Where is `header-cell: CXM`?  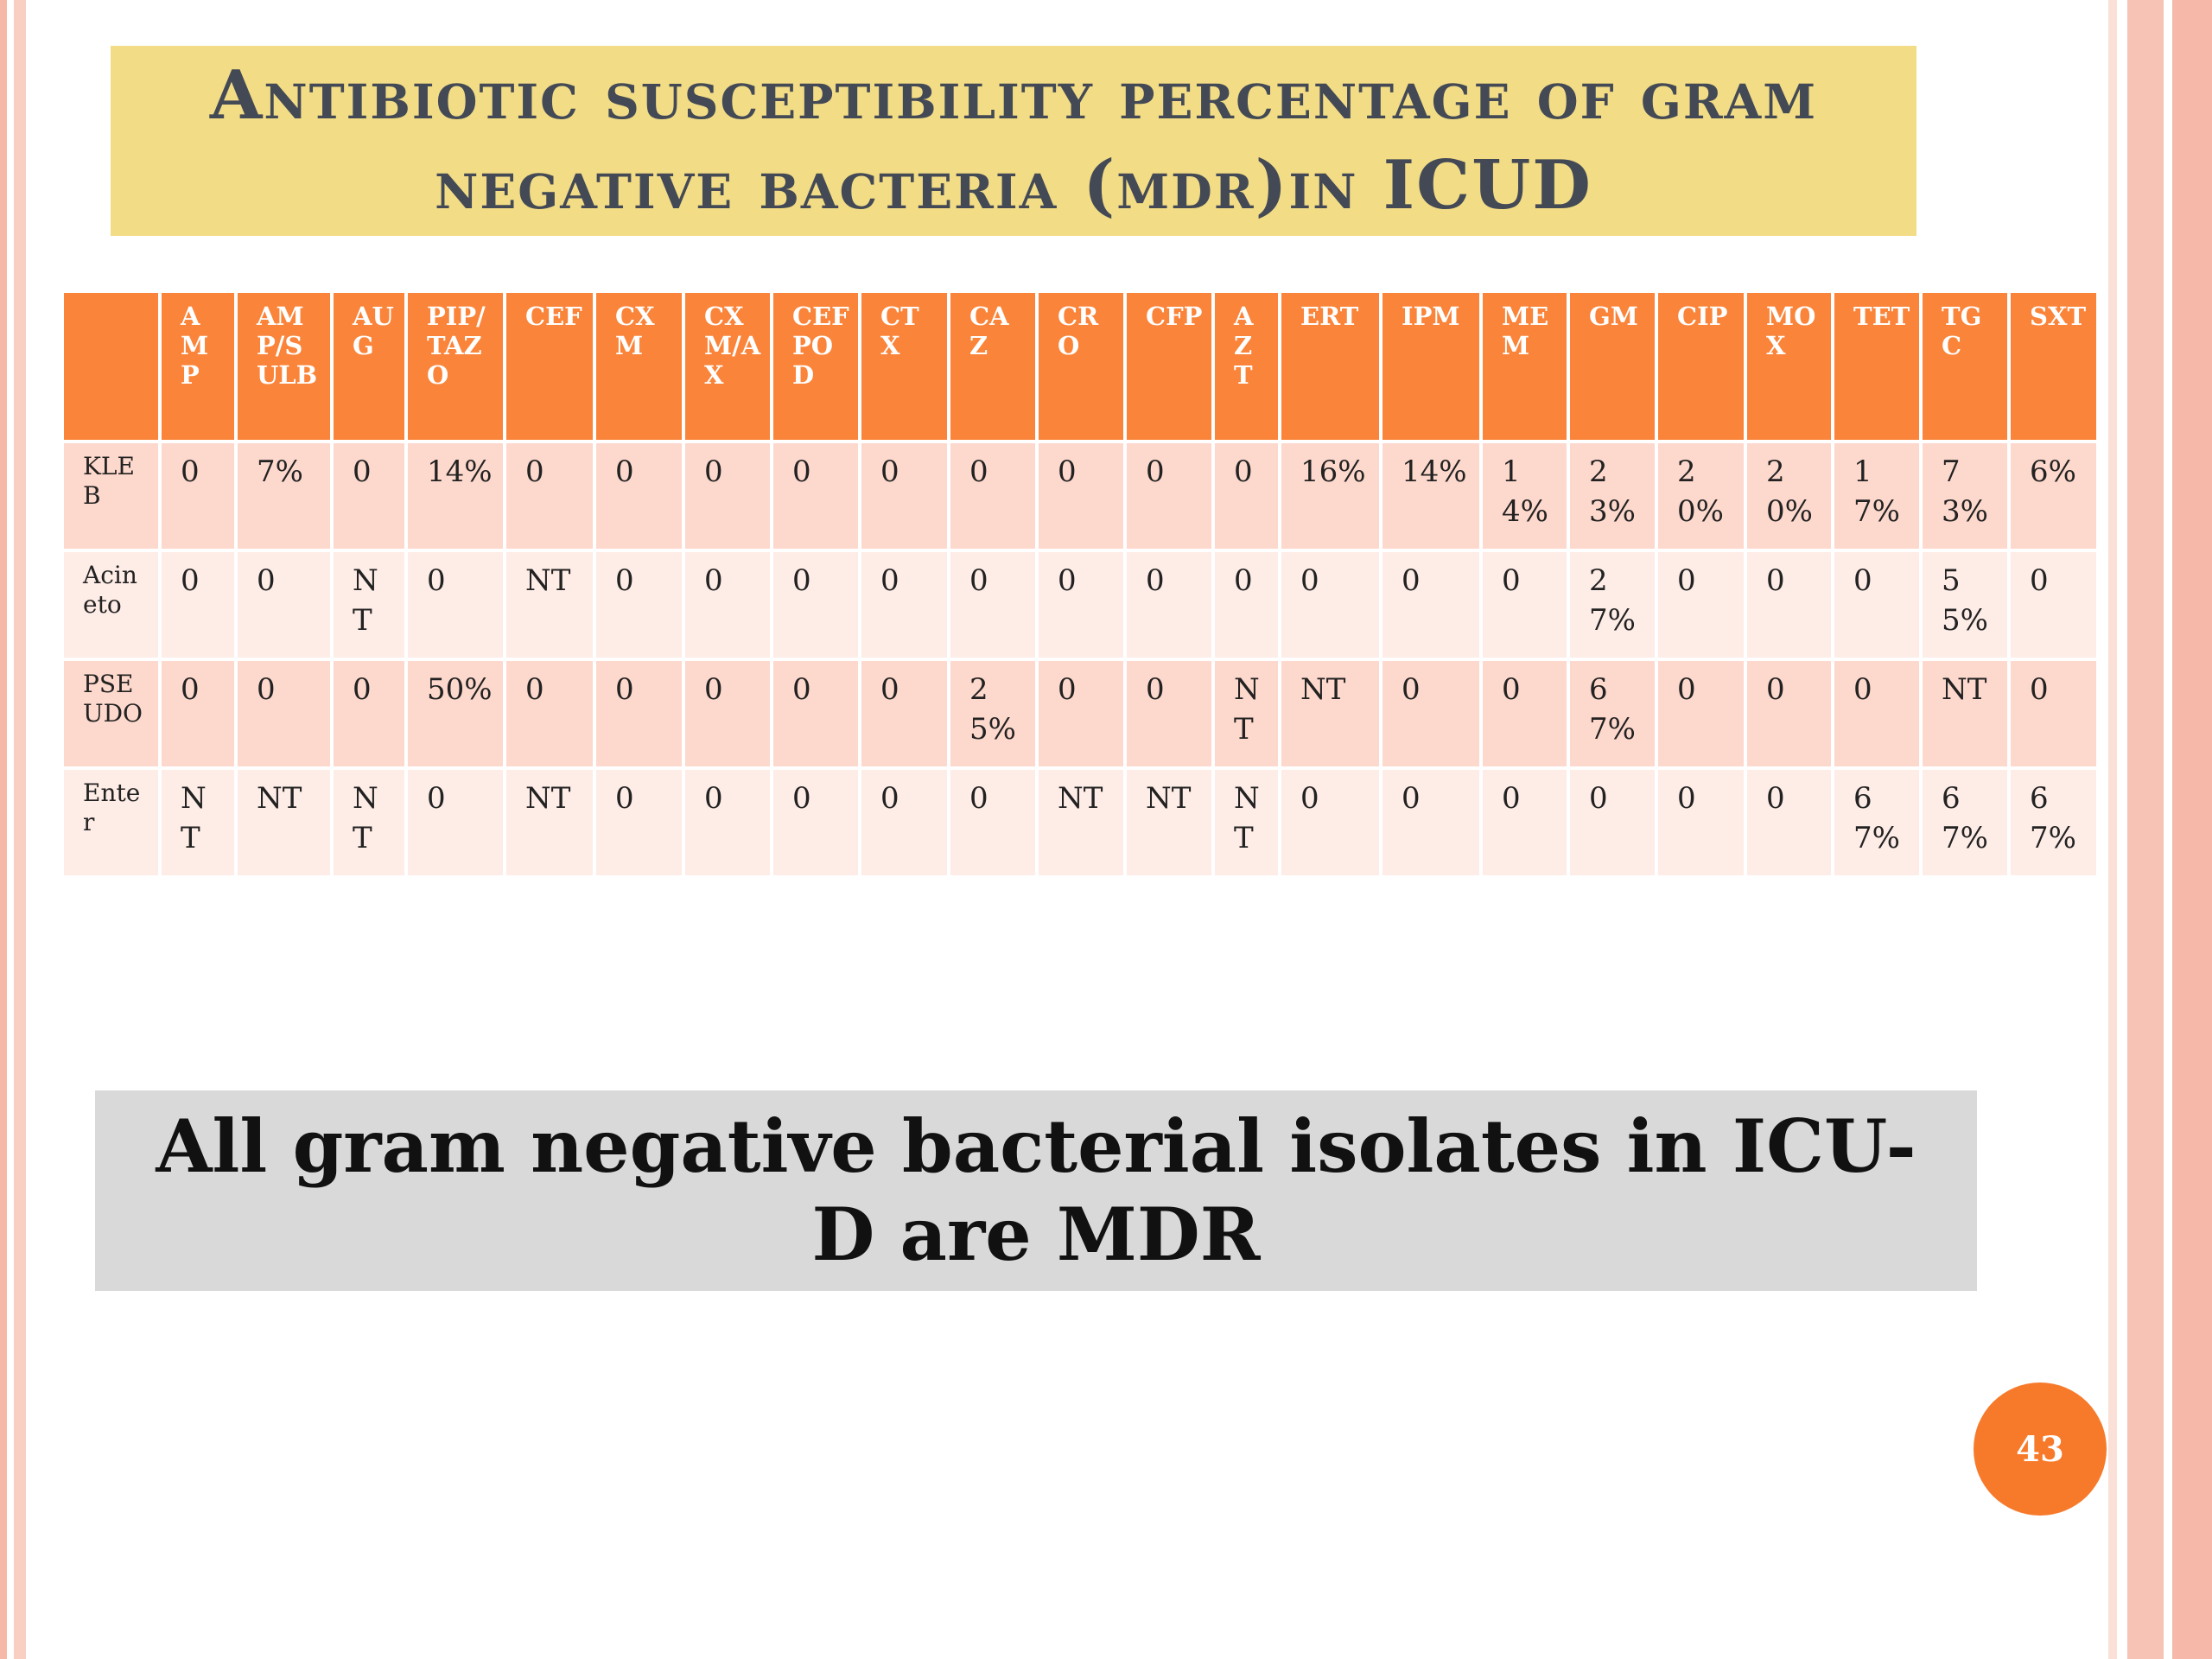
header-cell: CXM is located at coordinates (639, 366).